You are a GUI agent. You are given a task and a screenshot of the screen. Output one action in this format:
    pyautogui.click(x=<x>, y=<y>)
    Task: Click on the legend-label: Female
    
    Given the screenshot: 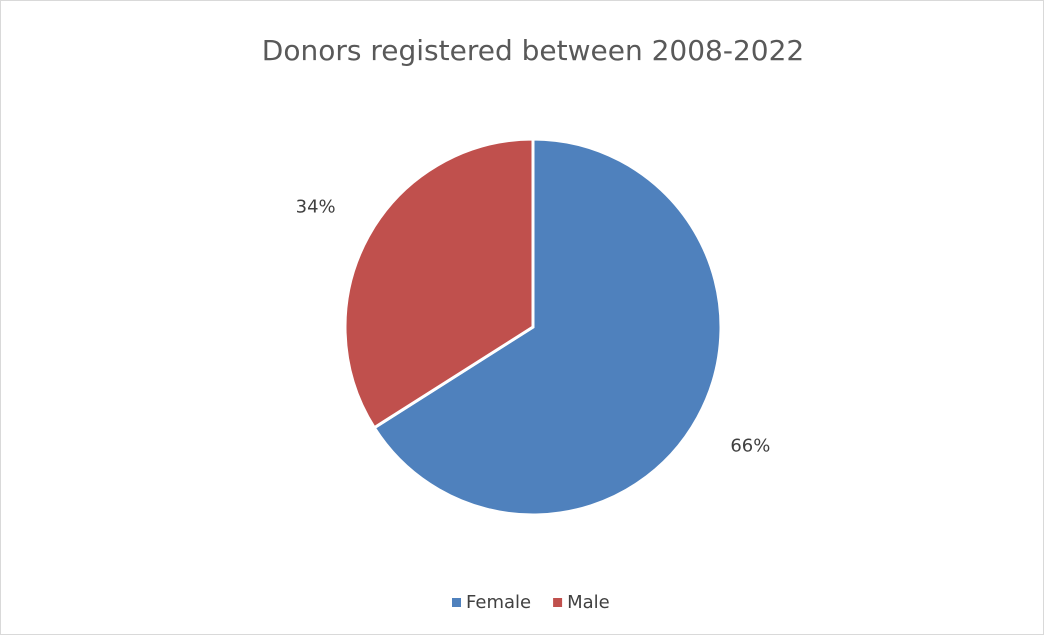 What is the action you would take?
    pyautogui.click(x=498, y=602)
    